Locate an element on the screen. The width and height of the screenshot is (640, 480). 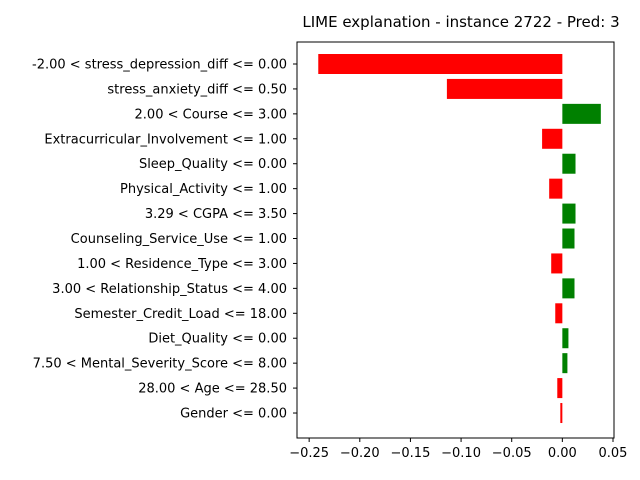
category-label-3: Extracurricular_Involvement <= 1.00 is located at coordinates (165, 139).